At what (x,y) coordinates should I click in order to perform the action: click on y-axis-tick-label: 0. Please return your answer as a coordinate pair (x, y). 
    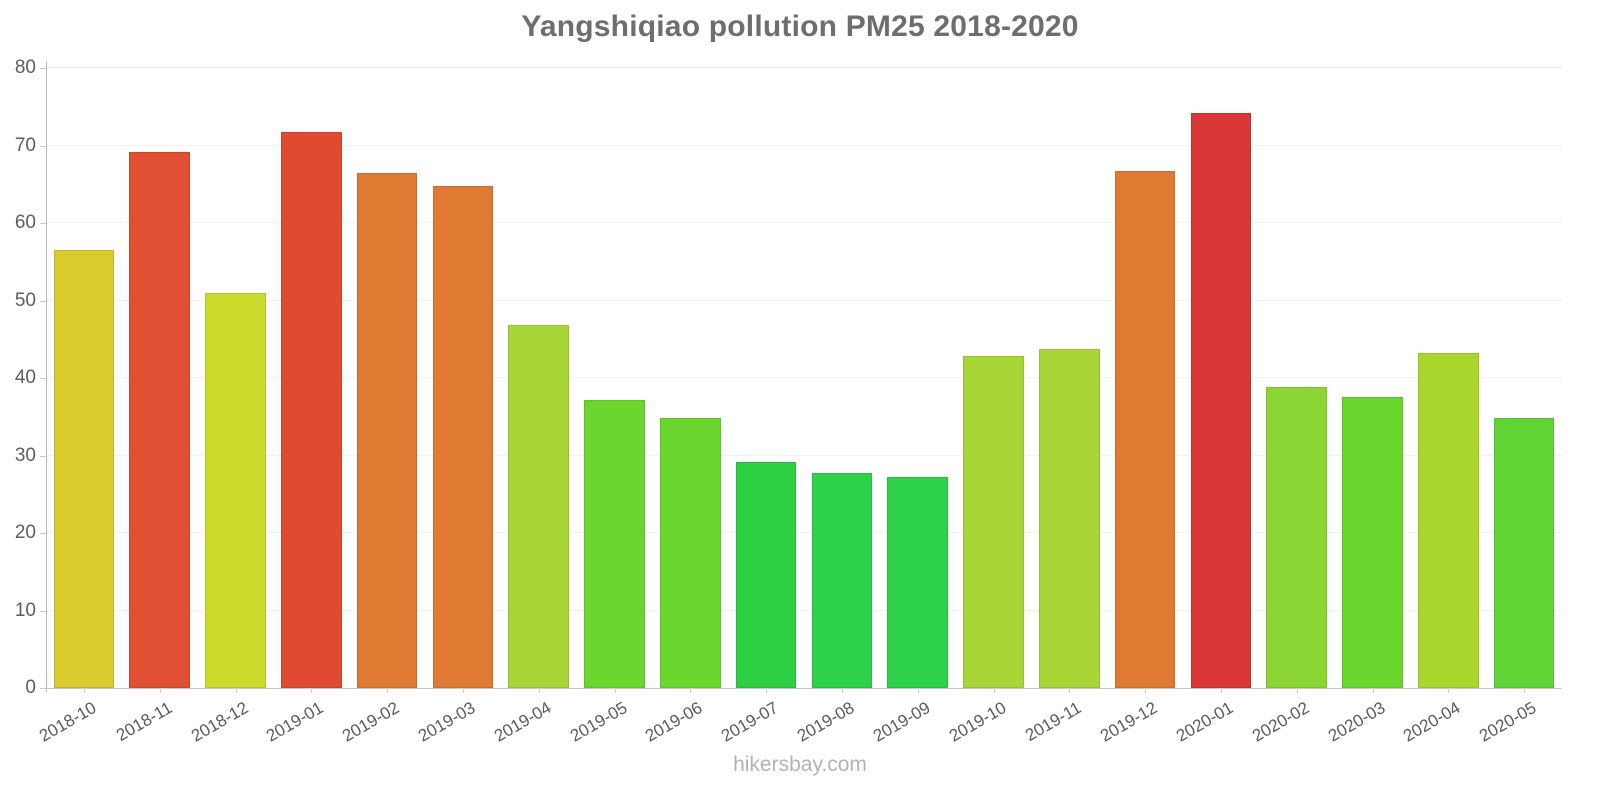
    Looking at the image, I should click on (30, 687).